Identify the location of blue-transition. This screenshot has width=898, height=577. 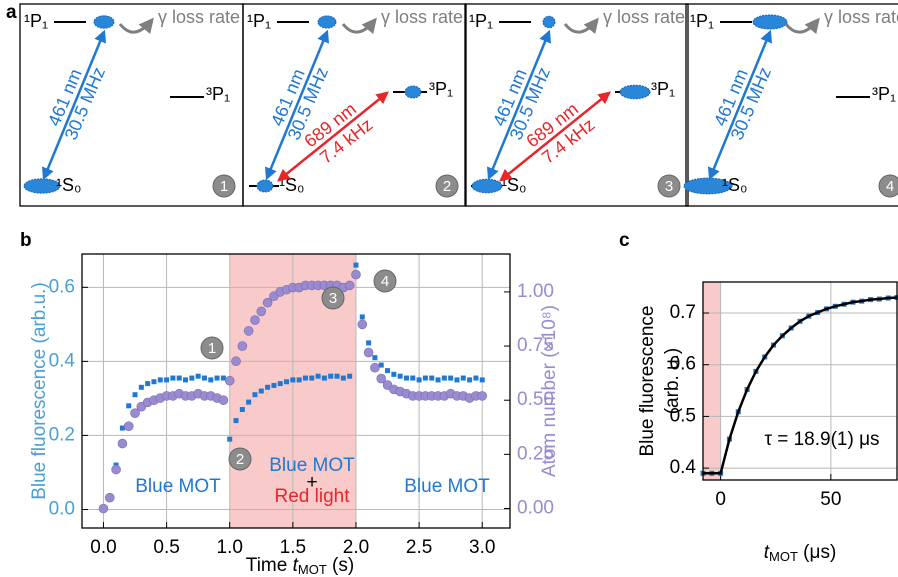
(740, 105).